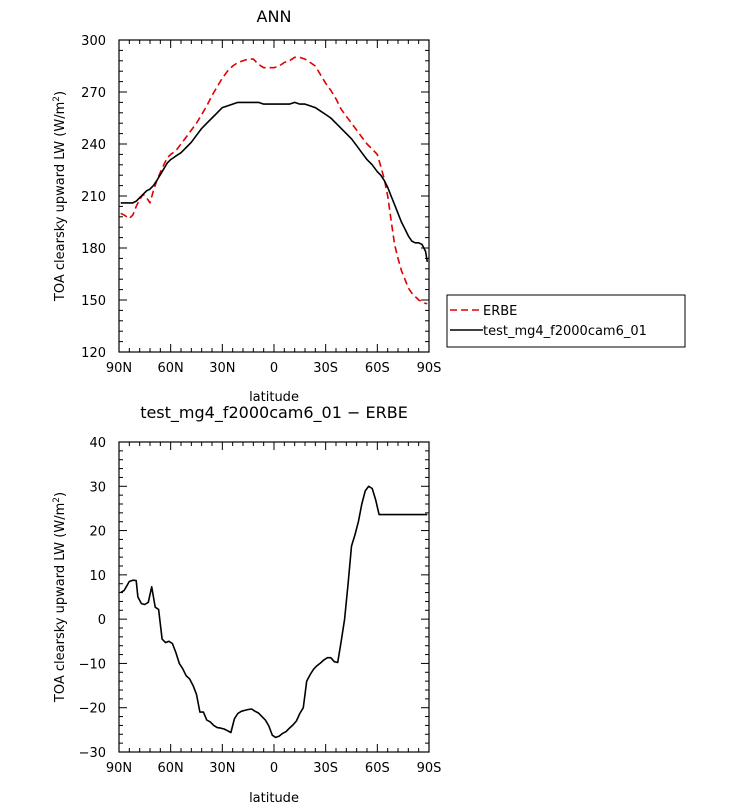  Describe the element at coordinates (60, 202) in the screenshot. I see `top-y-label-main: TOA clearsky upward LW (W/m` at that location.